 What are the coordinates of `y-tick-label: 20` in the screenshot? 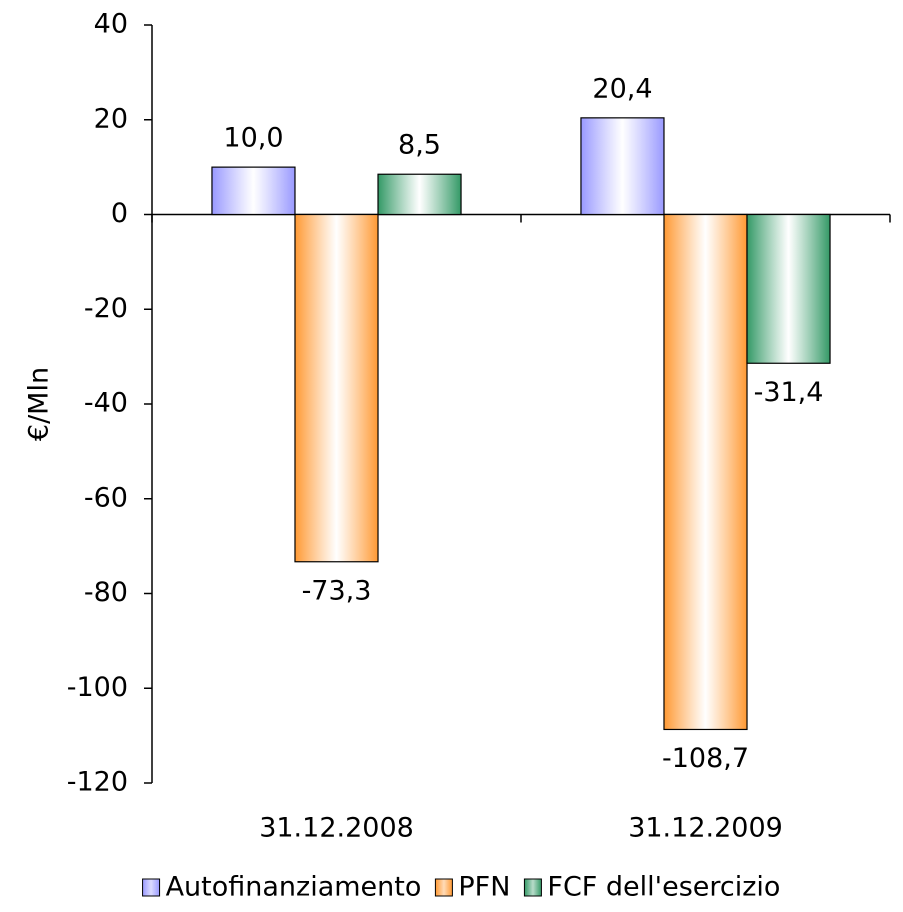 It's located at (111, 118).